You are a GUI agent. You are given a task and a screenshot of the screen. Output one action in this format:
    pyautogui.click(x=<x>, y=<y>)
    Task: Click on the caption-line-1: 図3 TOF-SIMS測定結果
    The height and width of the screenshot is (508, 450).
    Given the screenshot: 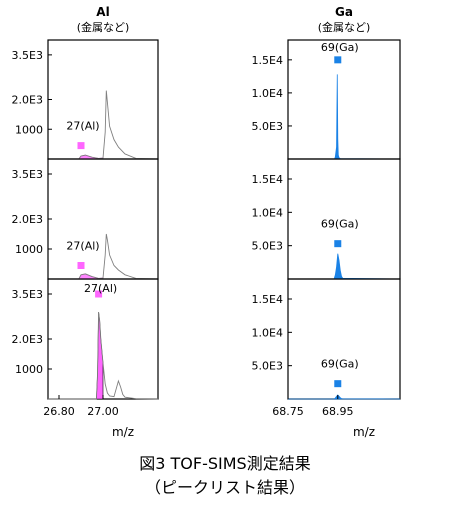 What is the action you would take?
    pyautogui.click(x=225, y=463)
    